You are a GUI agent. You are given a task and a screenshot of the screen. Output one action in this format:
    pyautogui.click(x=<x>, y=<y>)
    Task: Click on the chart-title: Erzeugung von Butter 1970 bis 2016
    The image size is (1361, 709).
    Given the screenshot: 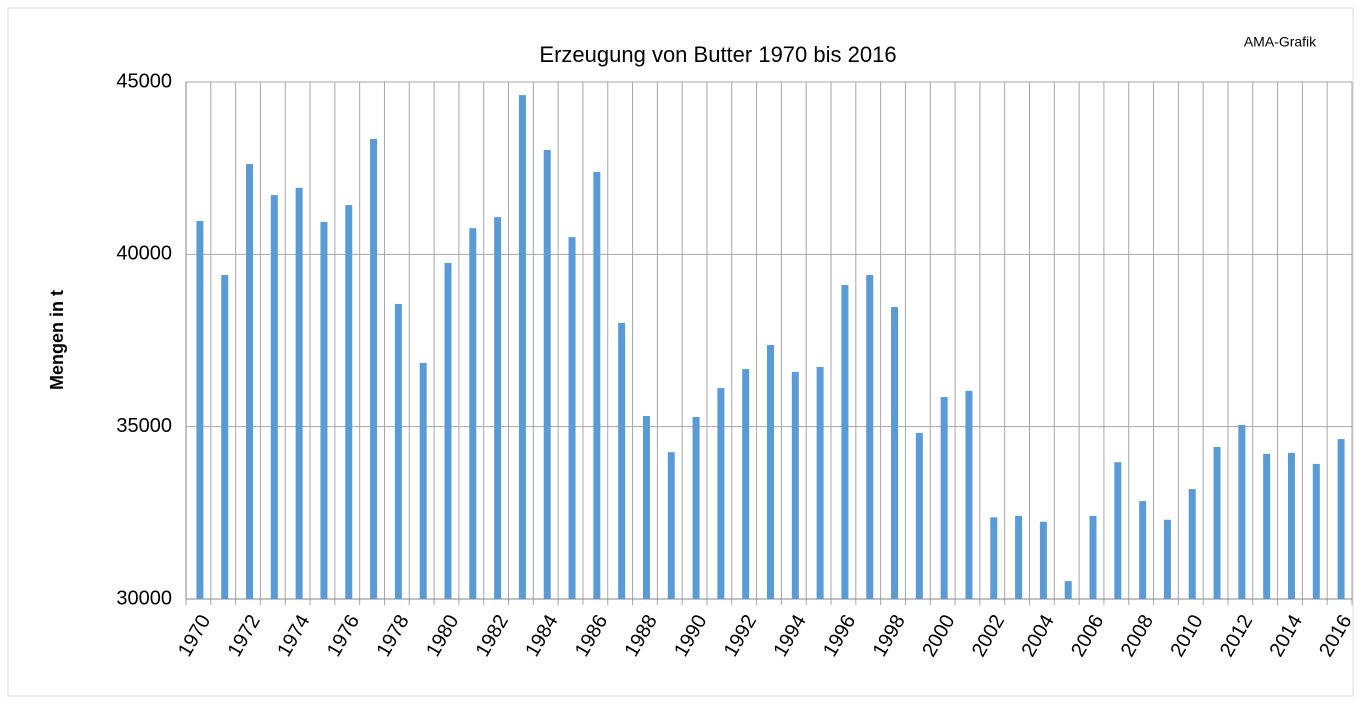 What is the action you would take?
    pyautogui.click(x=717, y=54)
    